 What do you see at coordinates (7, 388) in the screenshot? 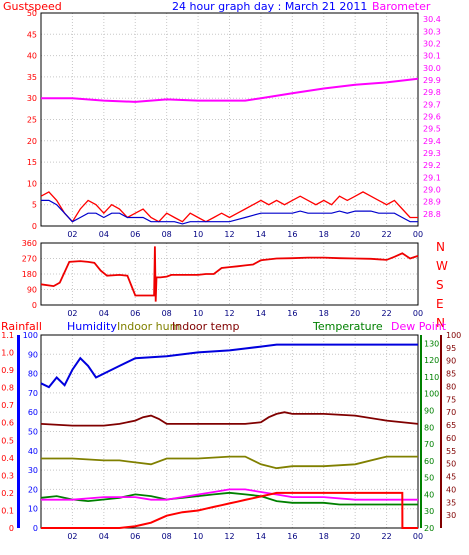
I see `y-tick-label: 0.8` at bounding box center [7, 388].